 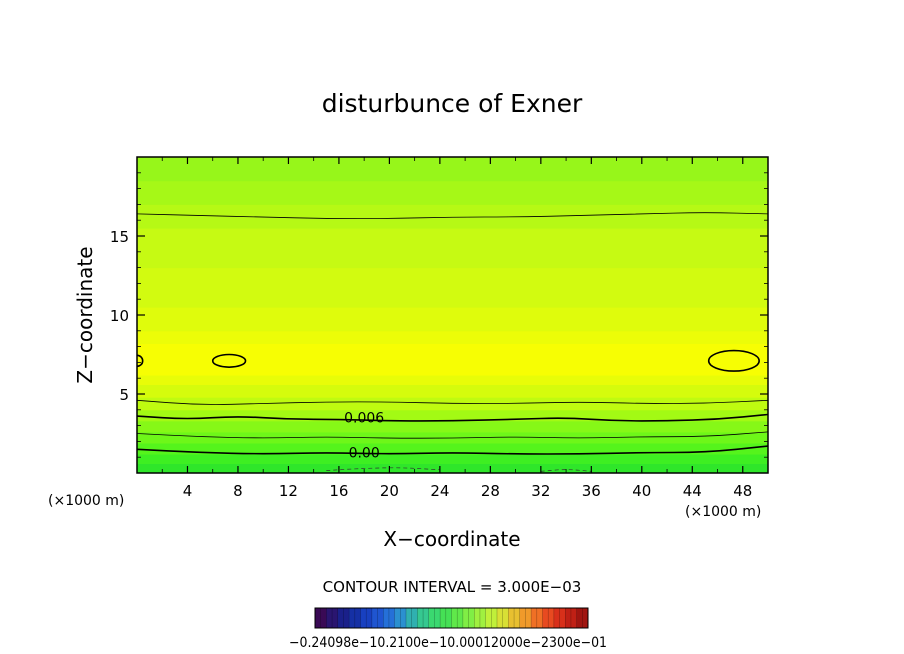 I want to click on y-tick-label-1: 10, so click(x=119, y=316).